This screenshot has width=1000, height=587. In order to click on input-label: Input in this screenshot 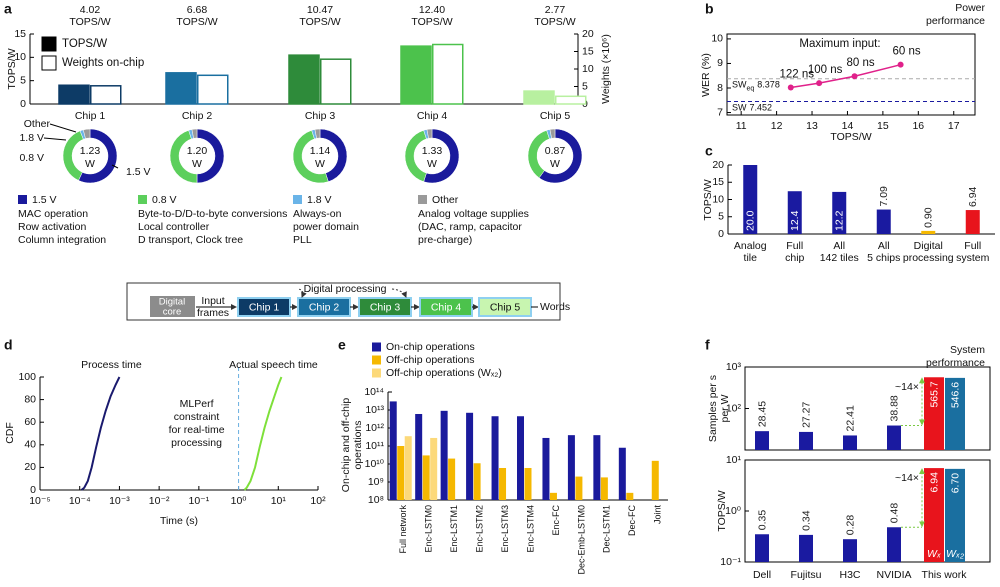, I will do `click(212, 301)`.